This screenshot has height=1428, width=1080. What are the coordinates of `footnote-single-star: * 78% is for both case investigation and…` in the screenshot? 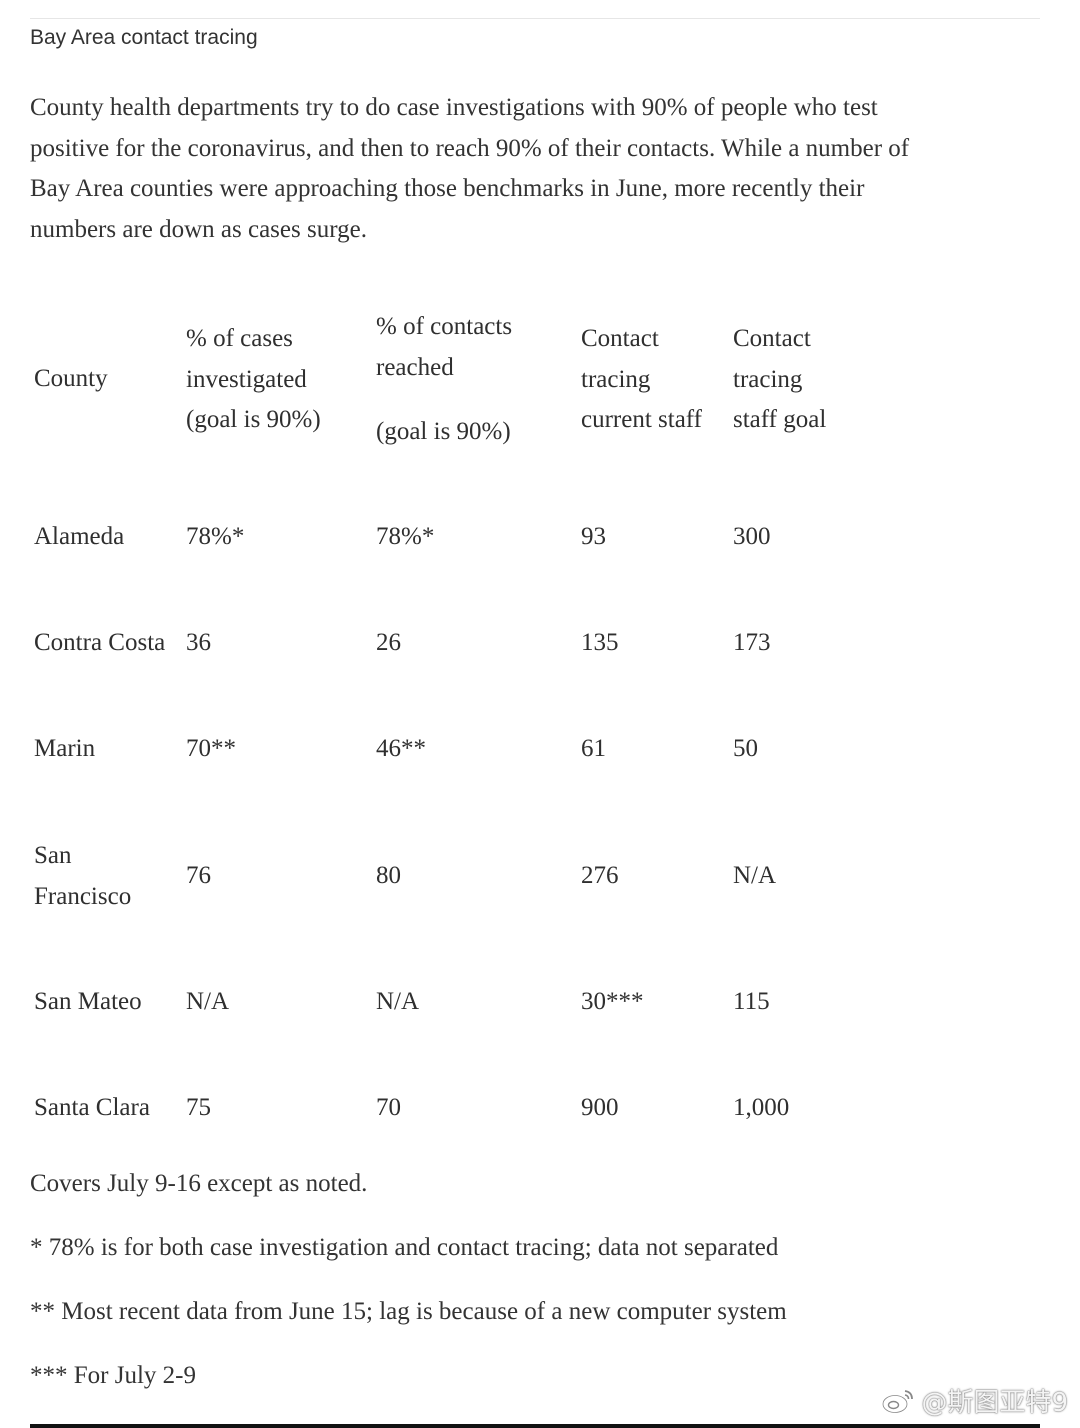 It's located at (404, 1247).